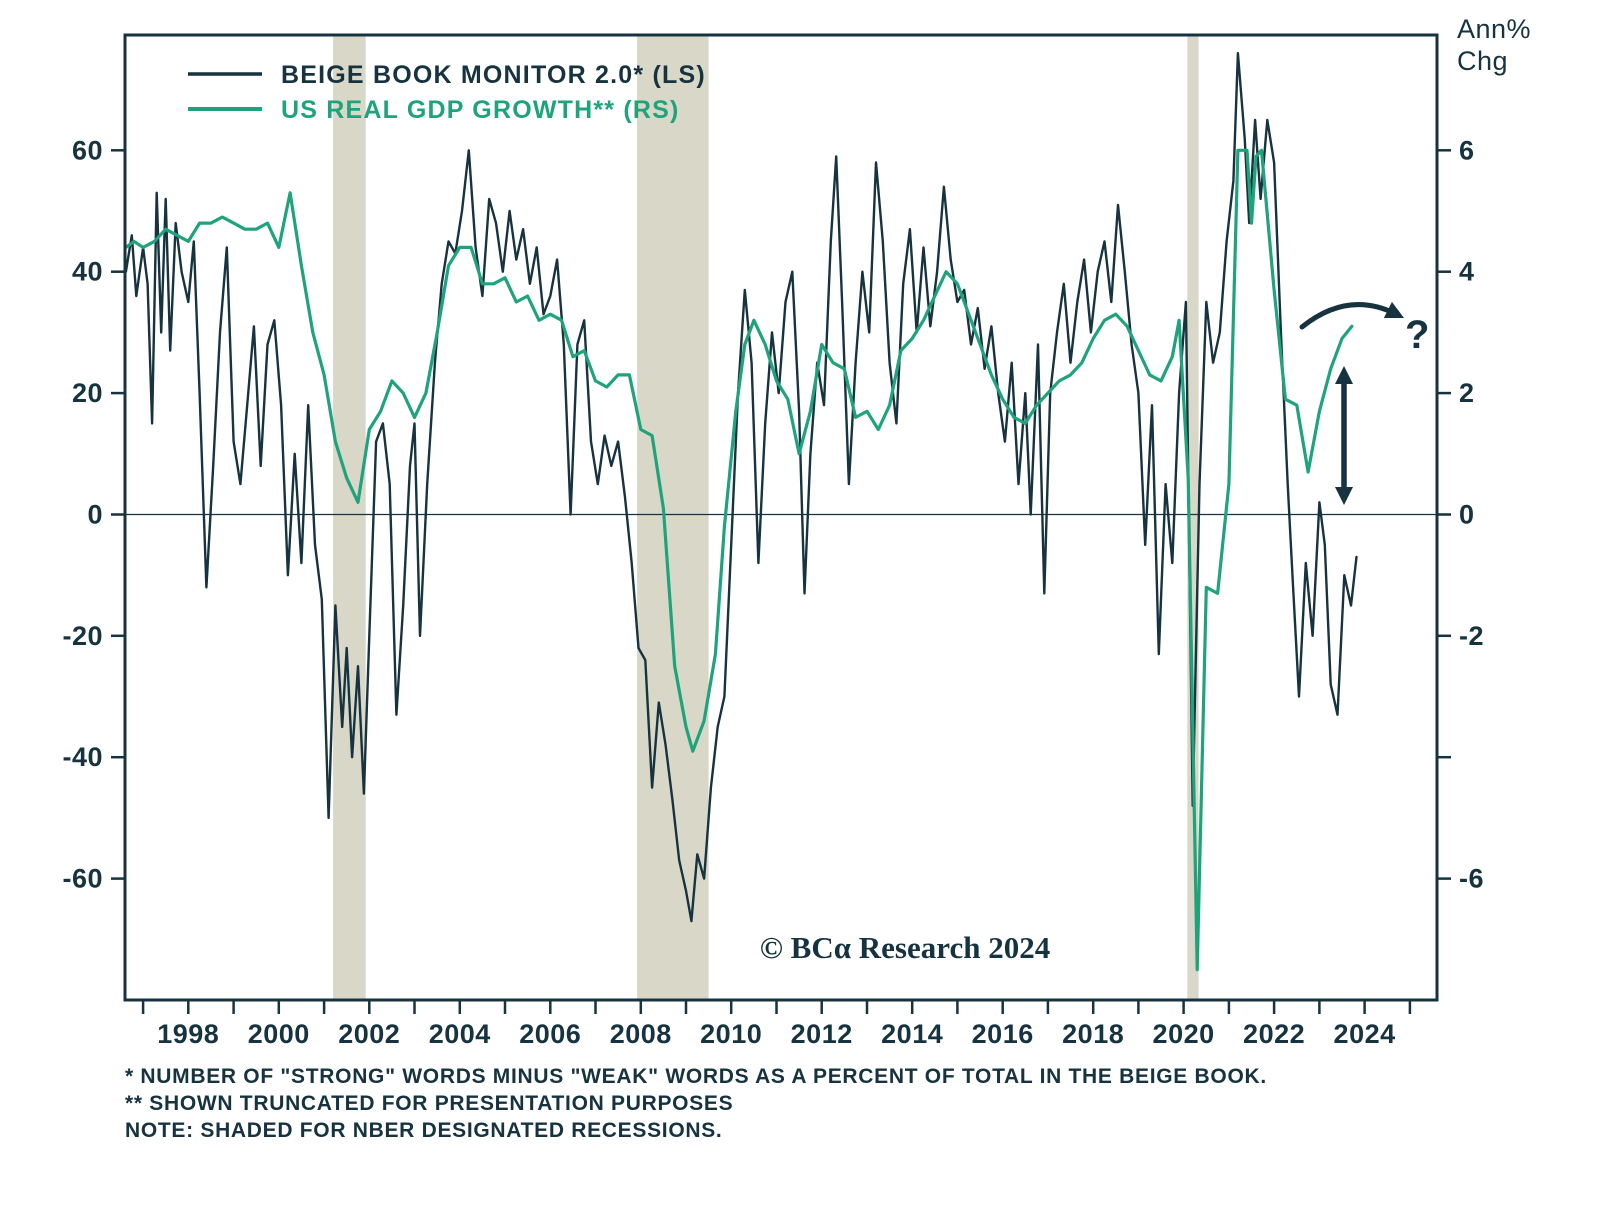 The width and height of the screenshot is (1600, 1205). I want to click on x-axis-tick-label: 2018, so click(1093, 1034).